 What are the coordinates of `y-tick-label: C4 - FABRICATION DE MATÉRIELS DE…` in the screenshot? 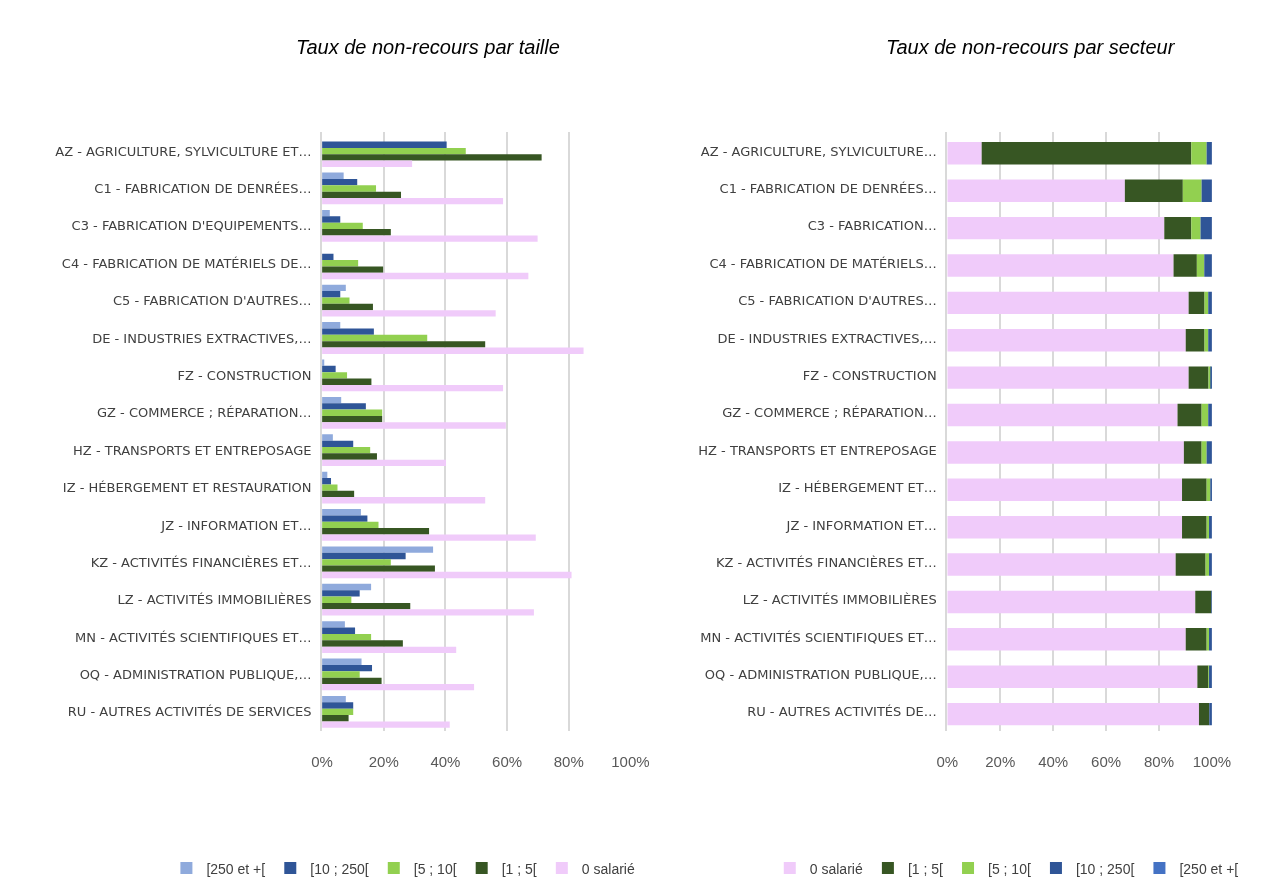 It's located at (186, 263).